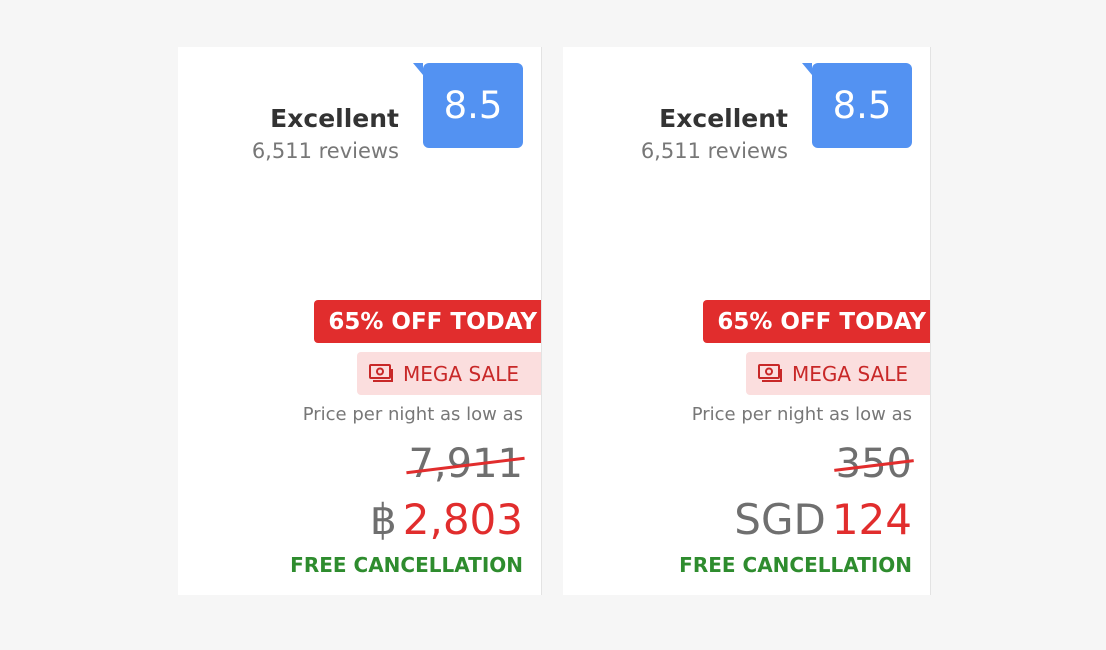  I want to click on current-price: SGD 124, so click(823, 519).